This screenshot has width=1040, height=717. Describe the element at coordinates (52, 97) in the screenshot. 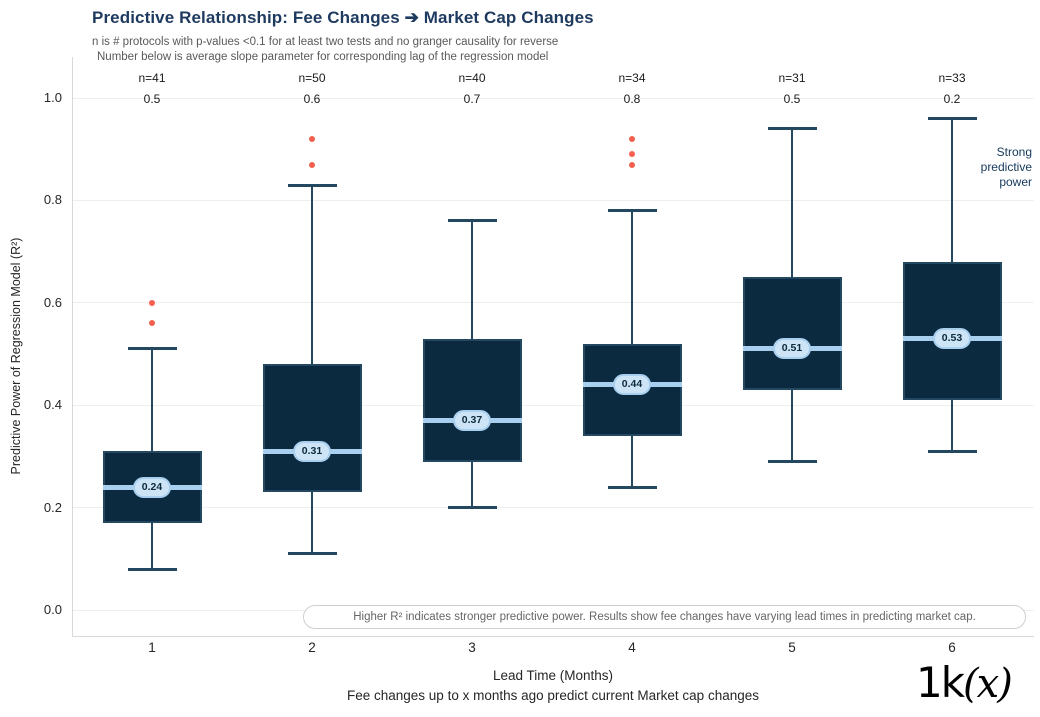

I see `y-tick-label: 1.0` at that location.